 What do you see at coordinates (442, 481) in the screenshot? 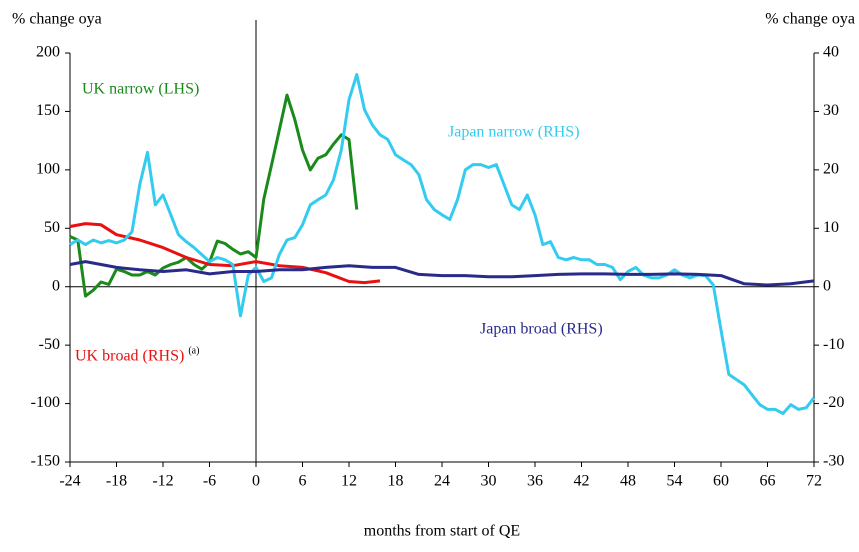
I see `x-tick-label: 24` at bounding box center [442, 481].